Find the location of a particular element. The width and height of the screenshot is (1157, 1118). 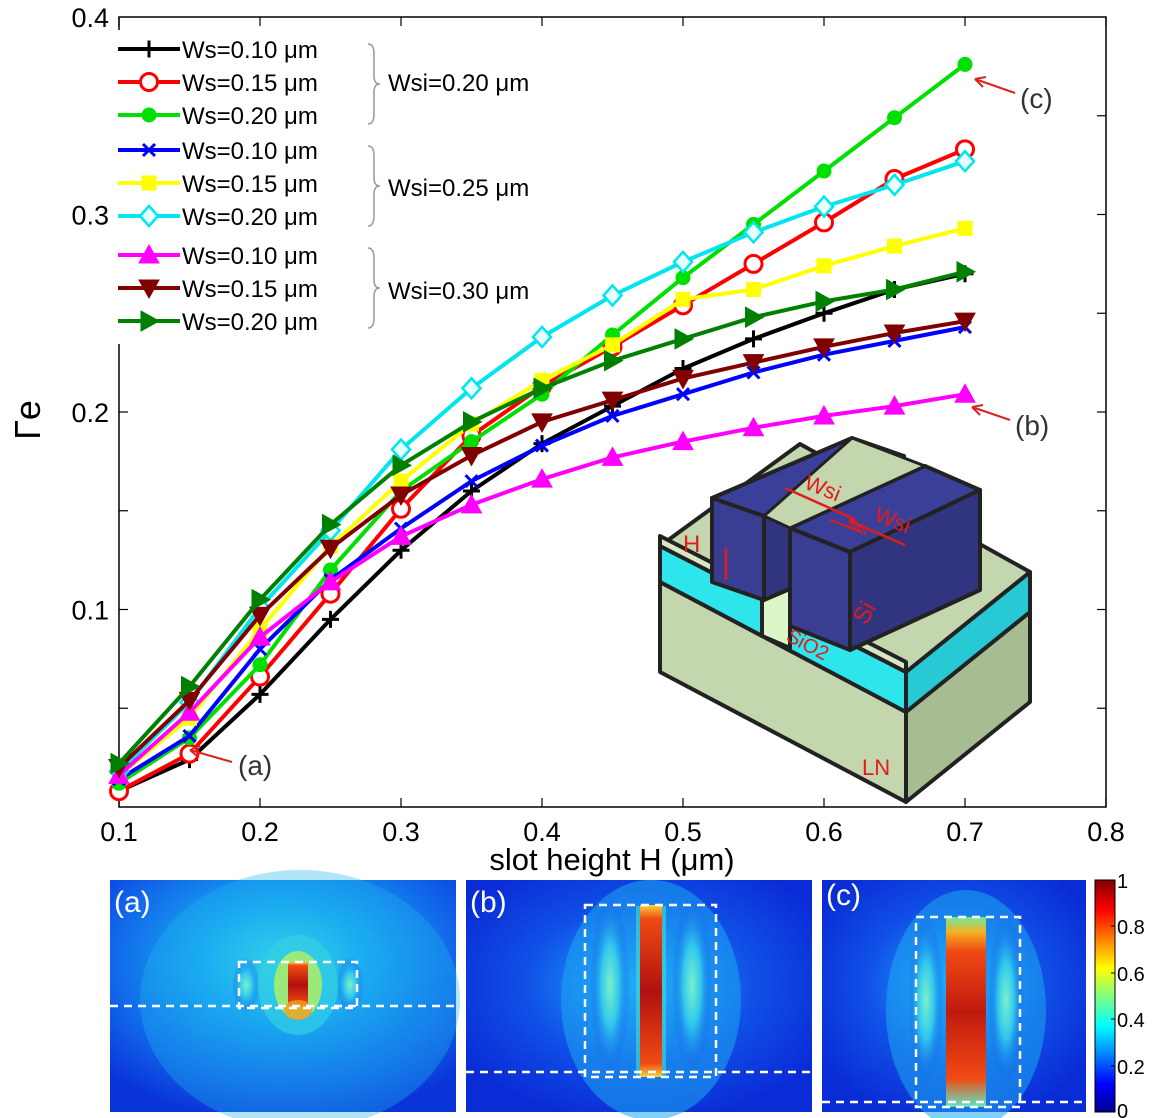

x-axis-label: slot height H (μm) is located at coordinates (611, 859).